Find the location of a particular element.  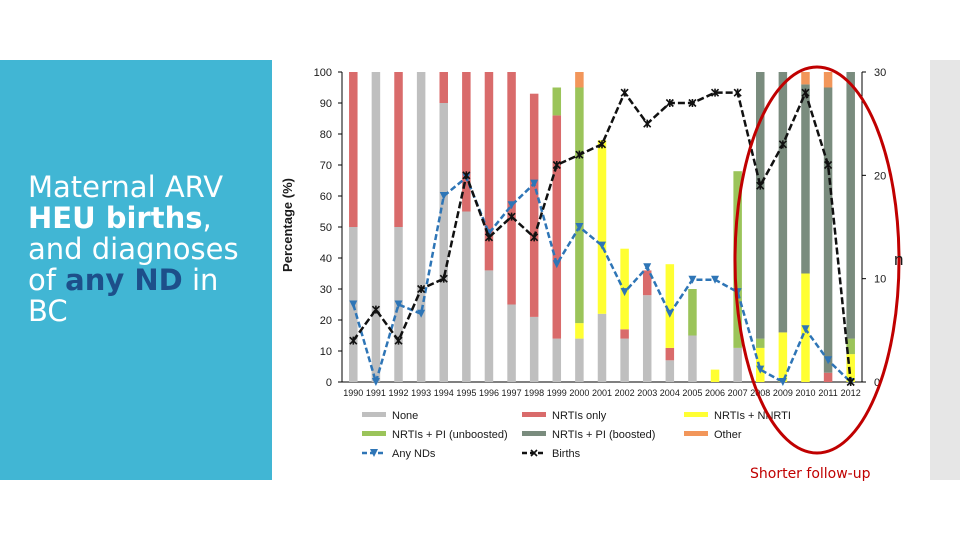

legend-label: None is located at coordinates (405, 416).